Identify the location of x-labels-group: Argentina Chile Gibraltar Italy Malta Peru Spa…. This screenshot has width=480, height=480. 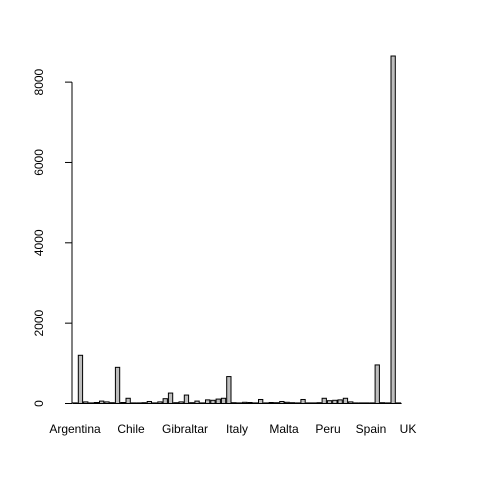
(232, 429).